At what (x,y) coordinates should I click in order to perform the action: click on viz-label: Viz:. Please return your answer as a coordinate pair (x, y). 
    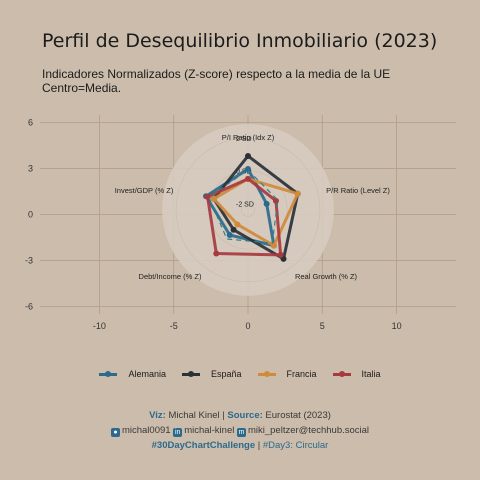
    Looking at the image, I should click on (157, 415).